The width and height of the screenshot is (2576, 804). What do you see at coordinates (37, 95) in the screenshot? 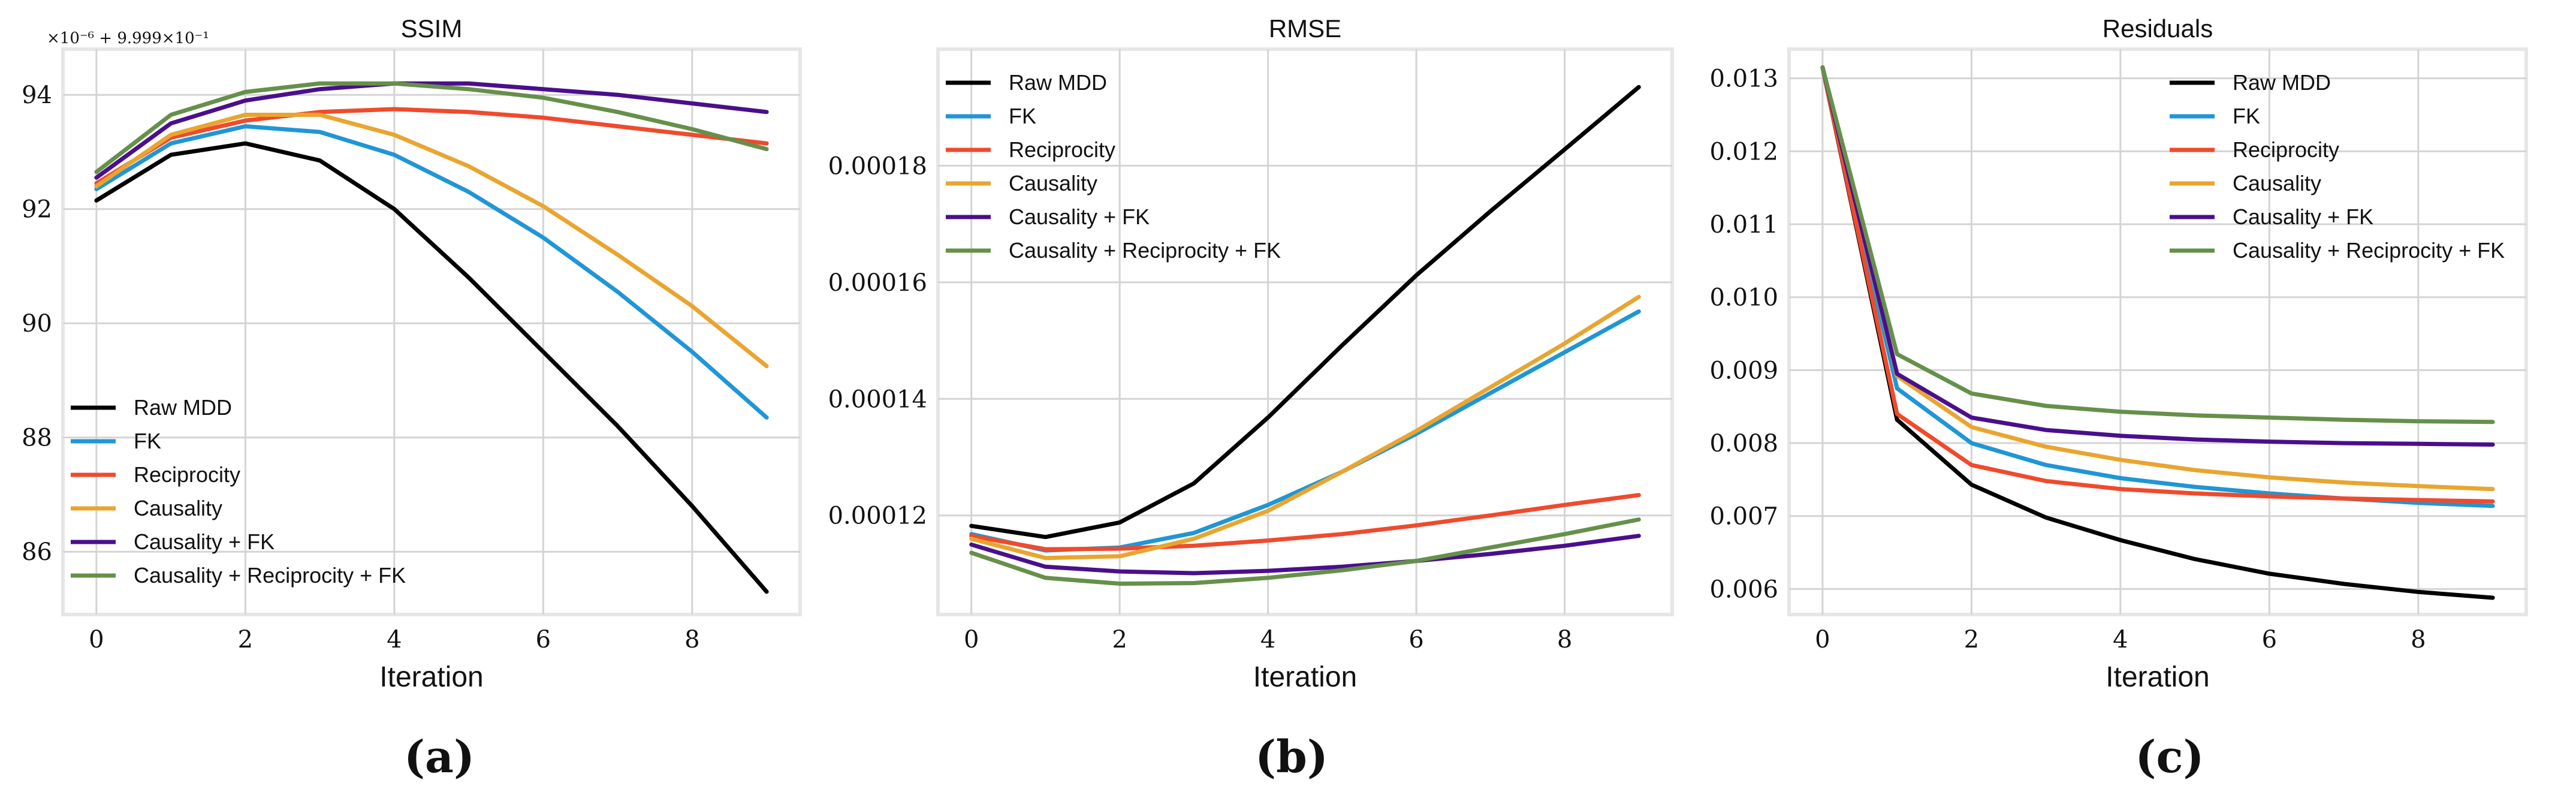
I see `y-tick-label: 94` at bounding box center [37, 95].